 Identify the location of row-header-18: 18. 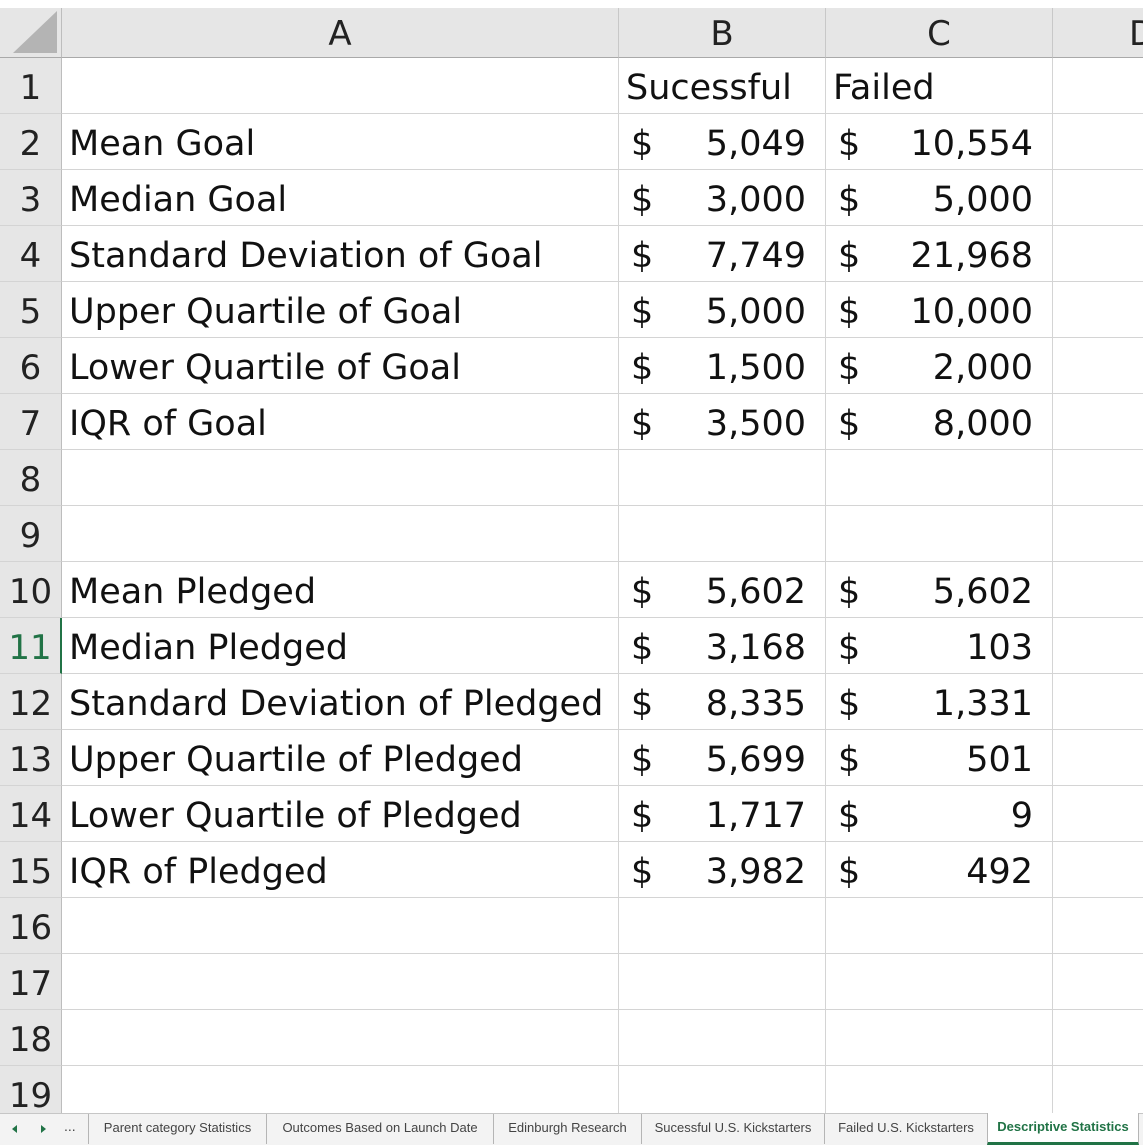
(31, 1038).